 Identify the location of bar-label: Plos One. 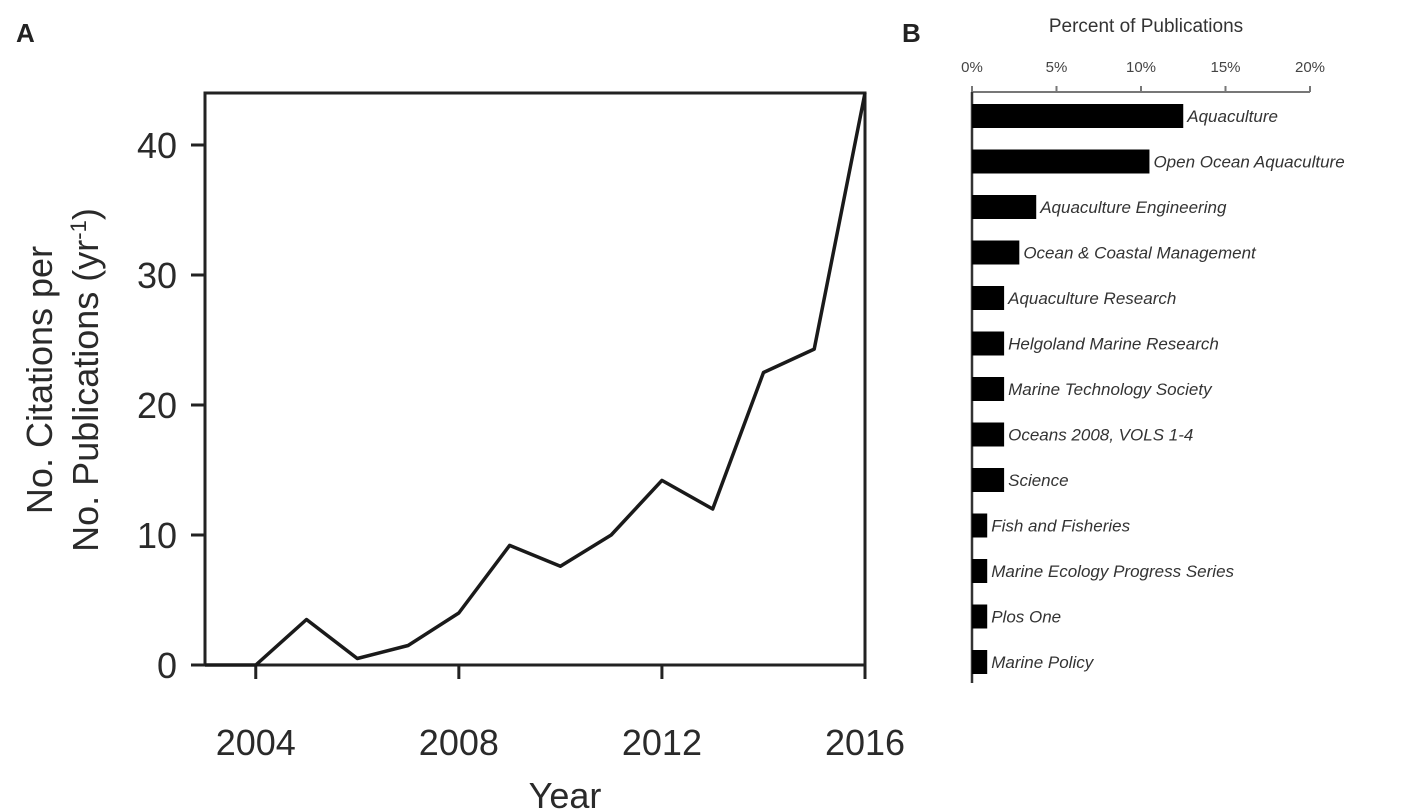
(1026, 617).